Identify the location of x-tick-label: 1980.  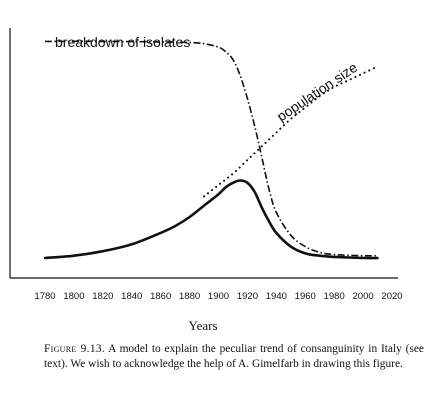
(334, 296).